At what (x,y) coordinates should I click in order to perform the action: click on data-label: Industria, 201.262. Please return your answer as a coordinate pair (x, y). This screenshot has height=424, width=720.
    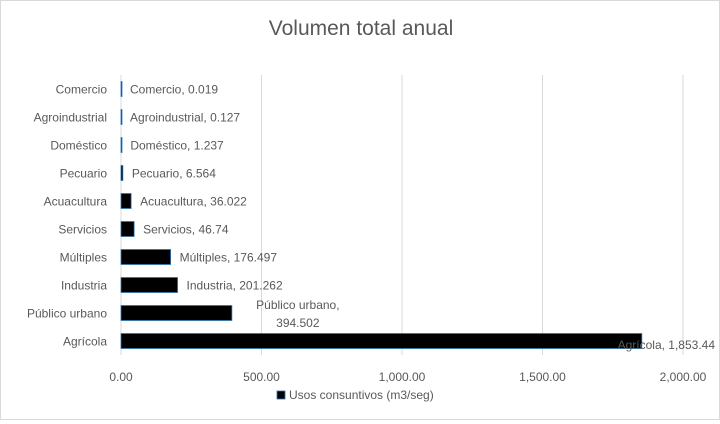
    Looking at the image, I should click on (235, 286).